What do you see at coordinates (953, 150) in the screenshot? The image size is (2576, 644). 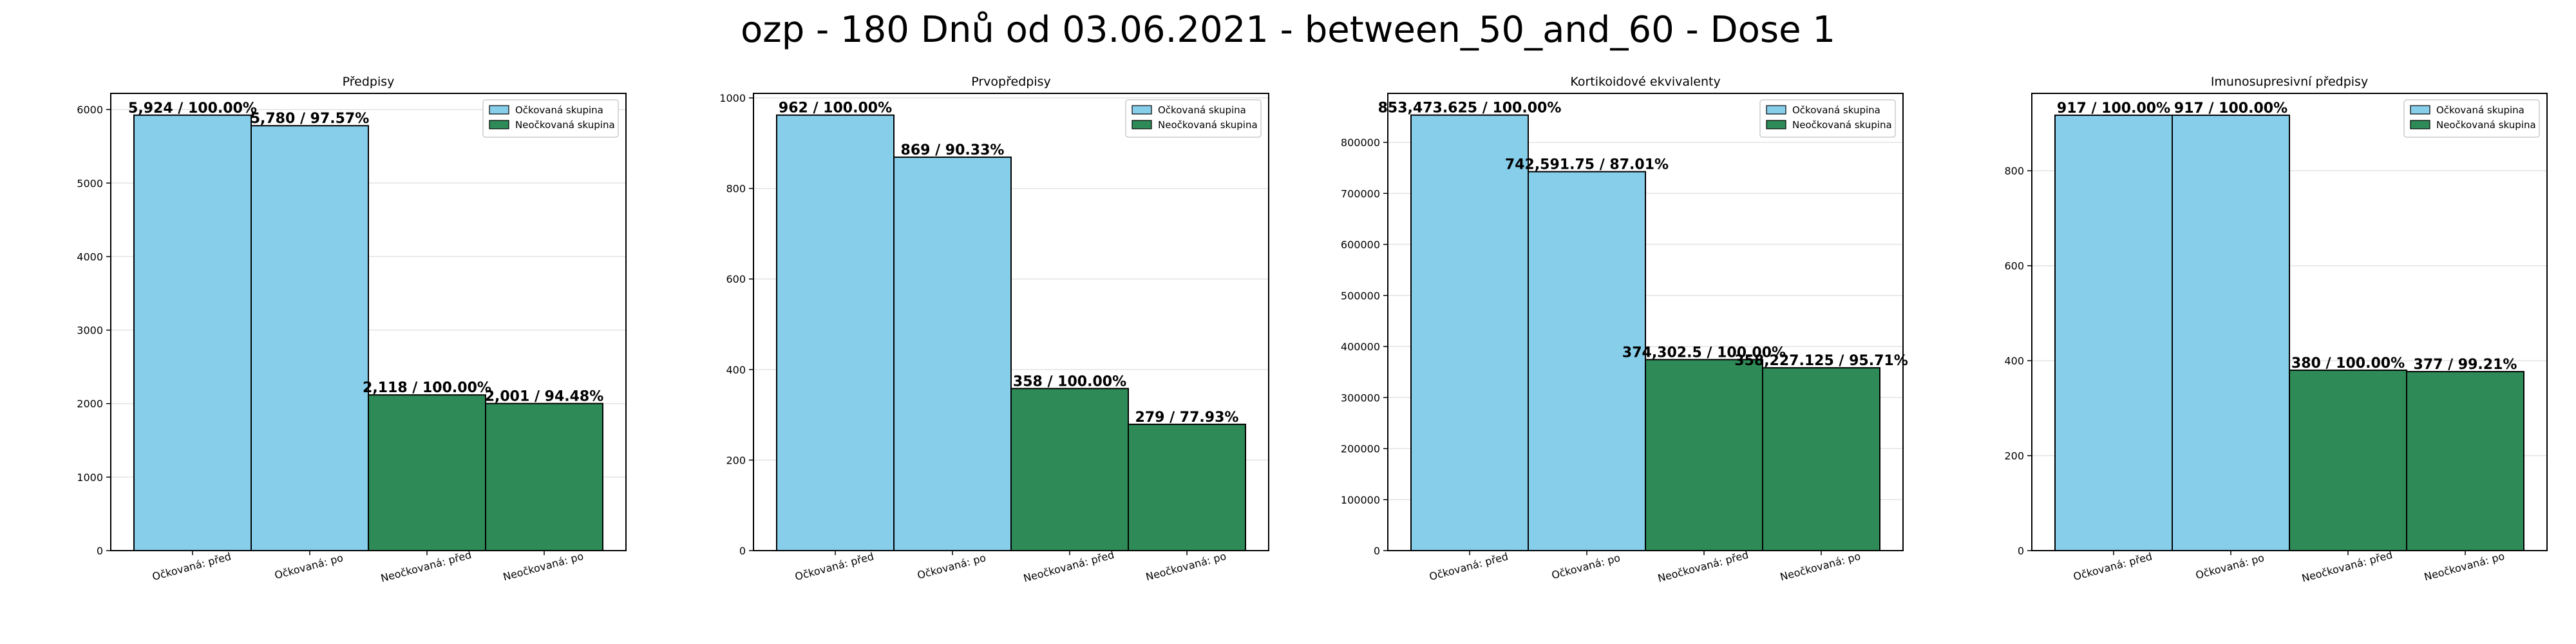 I see `bar-value-label: 869 / 90.33%` at bounding box center [953, 150].